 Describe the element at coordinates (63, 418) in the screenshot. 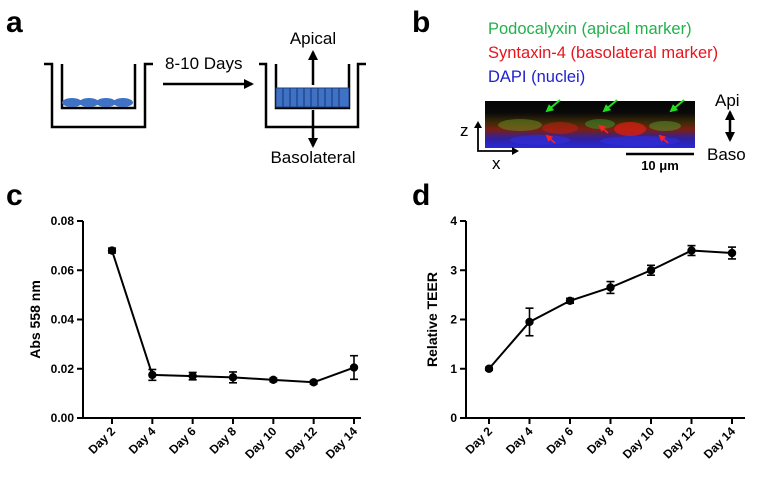

I see `y-tick-label: 0.00` at that location.